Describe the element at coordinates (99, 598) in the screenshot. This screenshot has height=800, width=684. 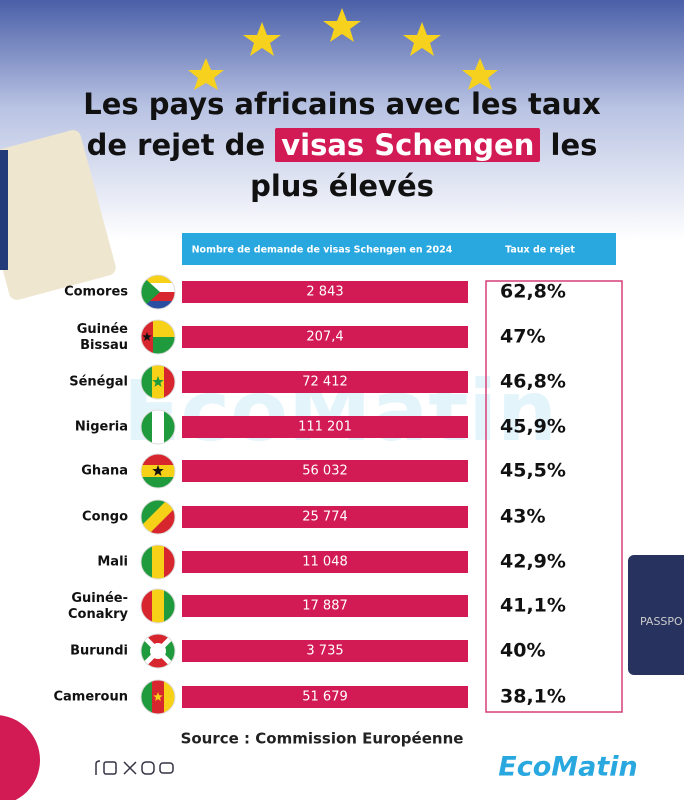
I see `country-name-part: Guinée-` at that location.